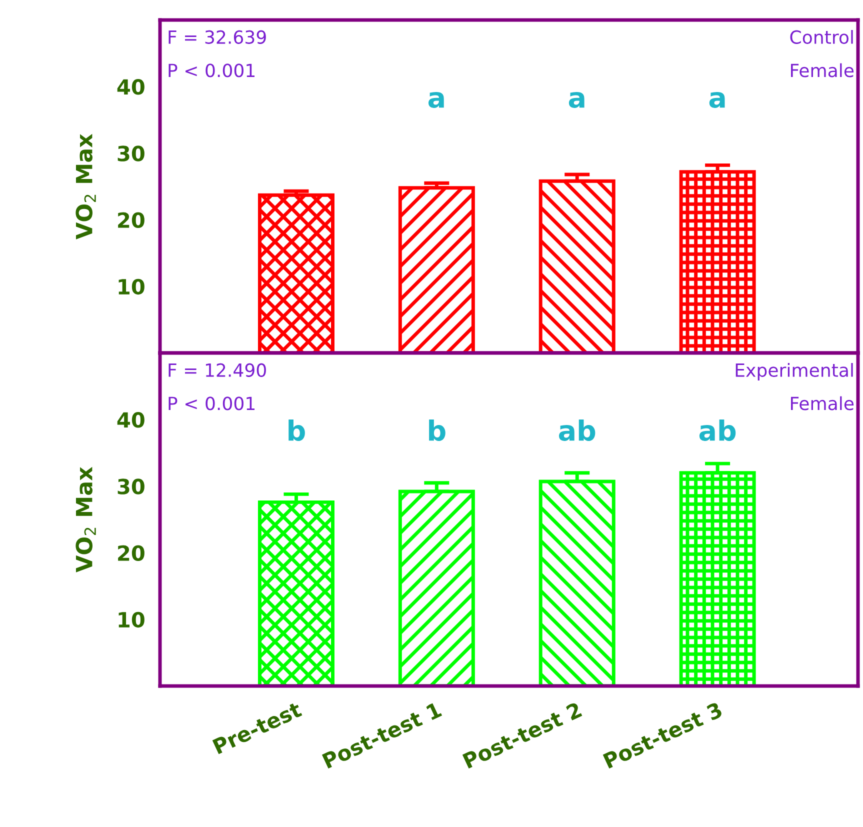  Describe the element at coordinates (794, 371) in the screenshot. I see `annotation: Experimental` at that location.